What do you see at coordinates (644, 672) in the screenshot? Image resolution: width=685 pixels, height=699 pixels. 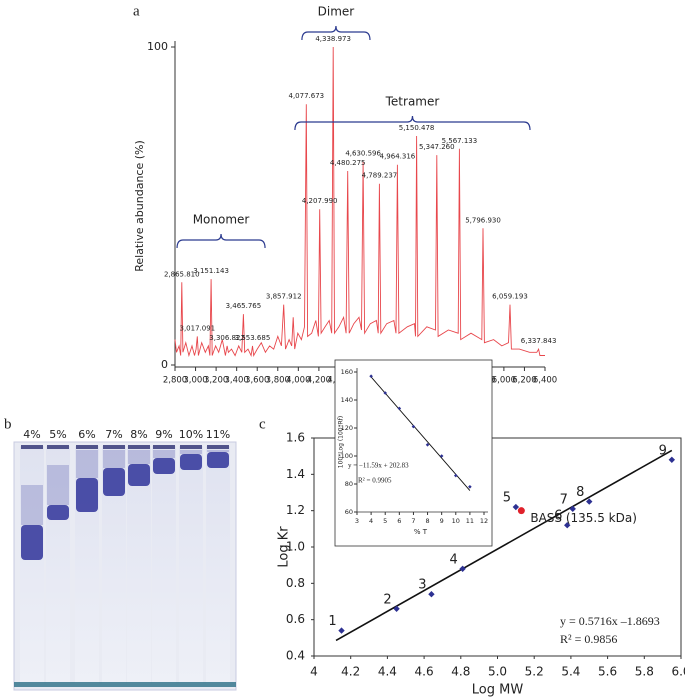 I see `x-tick-label: 5.8` at bounding box center [644, 672].